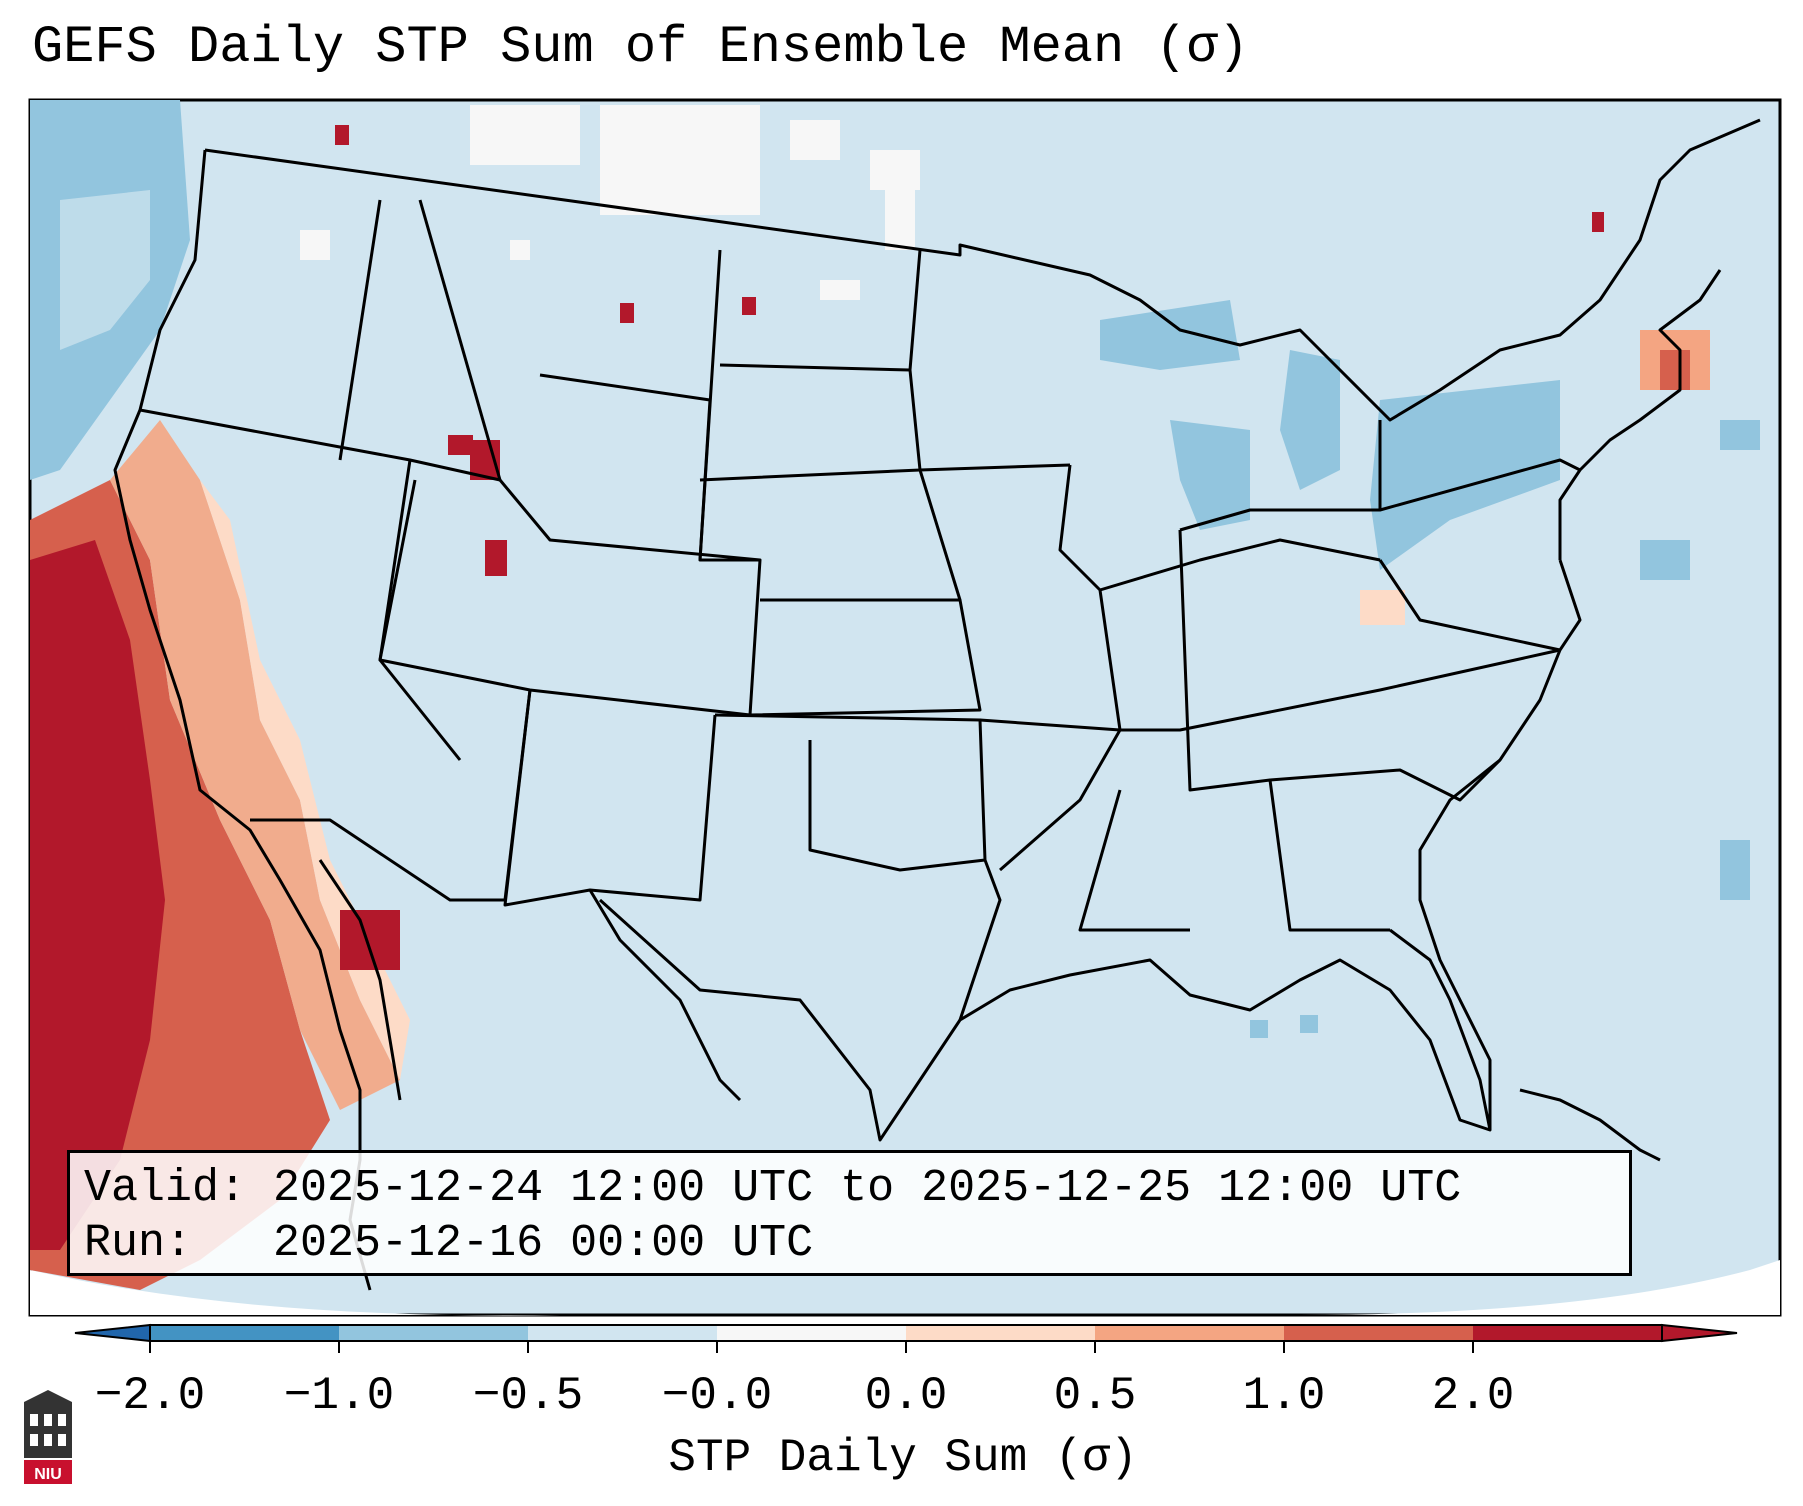 This screenshot has height=1506, width=1803. What do you see at coordinates (1095, 1396) in the screenshot?
I see `colorbar-tick-label: 0.5` at bounding box center [1095, 1396].